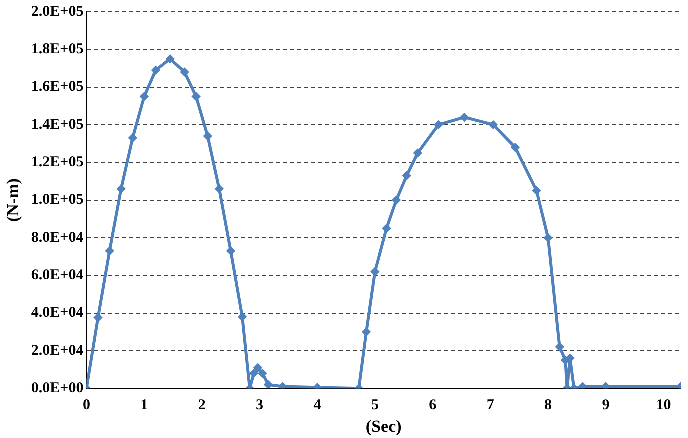 This screenshot has width=688, height=438. What do you see at coordinates (57, 12) in the screenshot?
I see `y-tick-label: 2.0E+05` at bounding box center [57, 12].